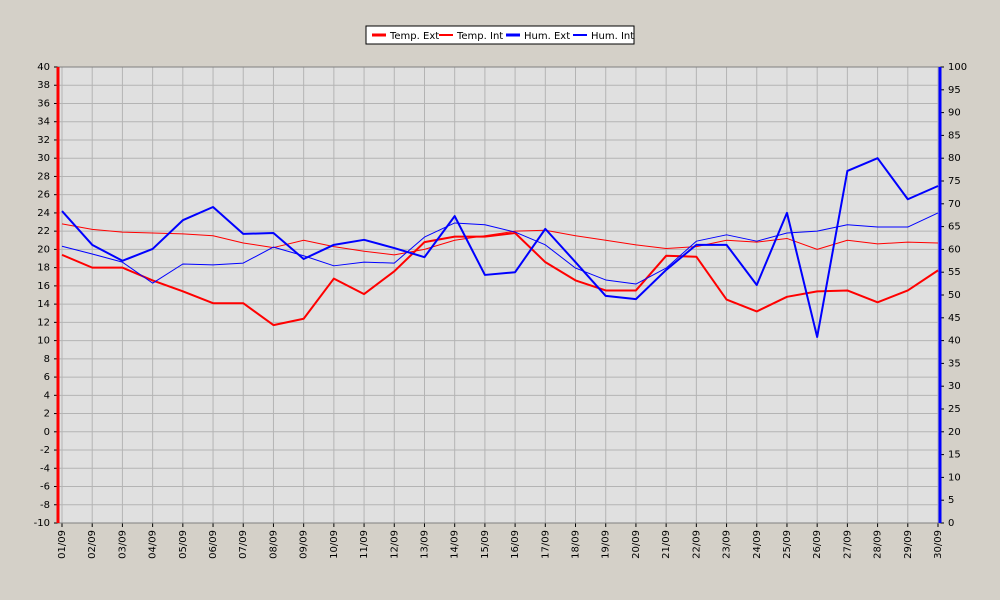  I want to click on y2-tick-label: 30, so click(954, 386).